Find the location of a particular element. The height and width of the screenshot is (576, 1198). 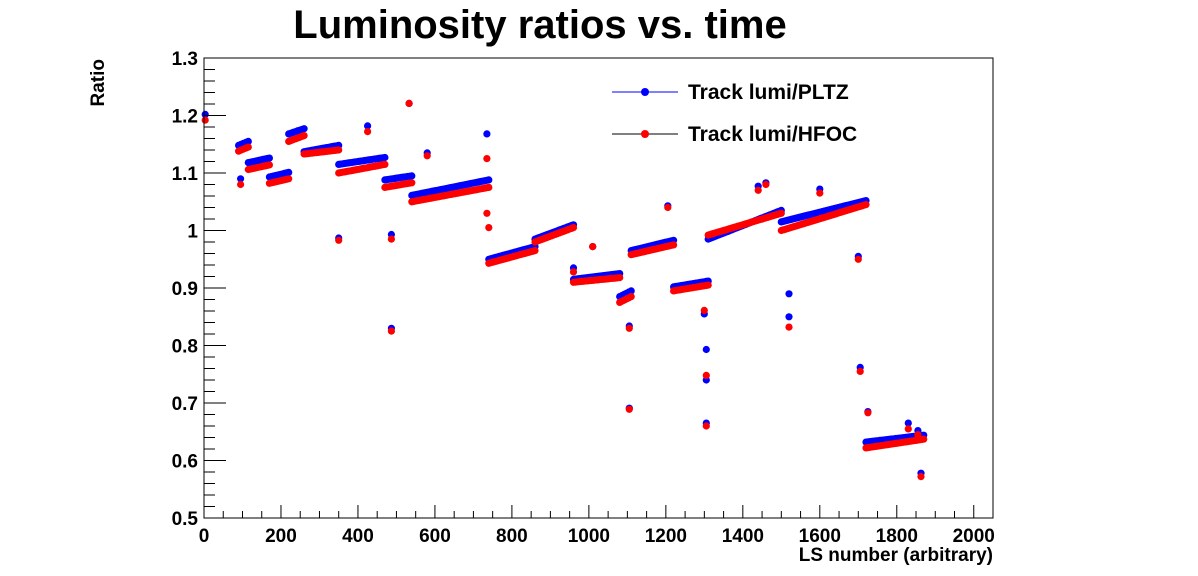

x-tick-label: 1000 is located at coordinates (589, 536).